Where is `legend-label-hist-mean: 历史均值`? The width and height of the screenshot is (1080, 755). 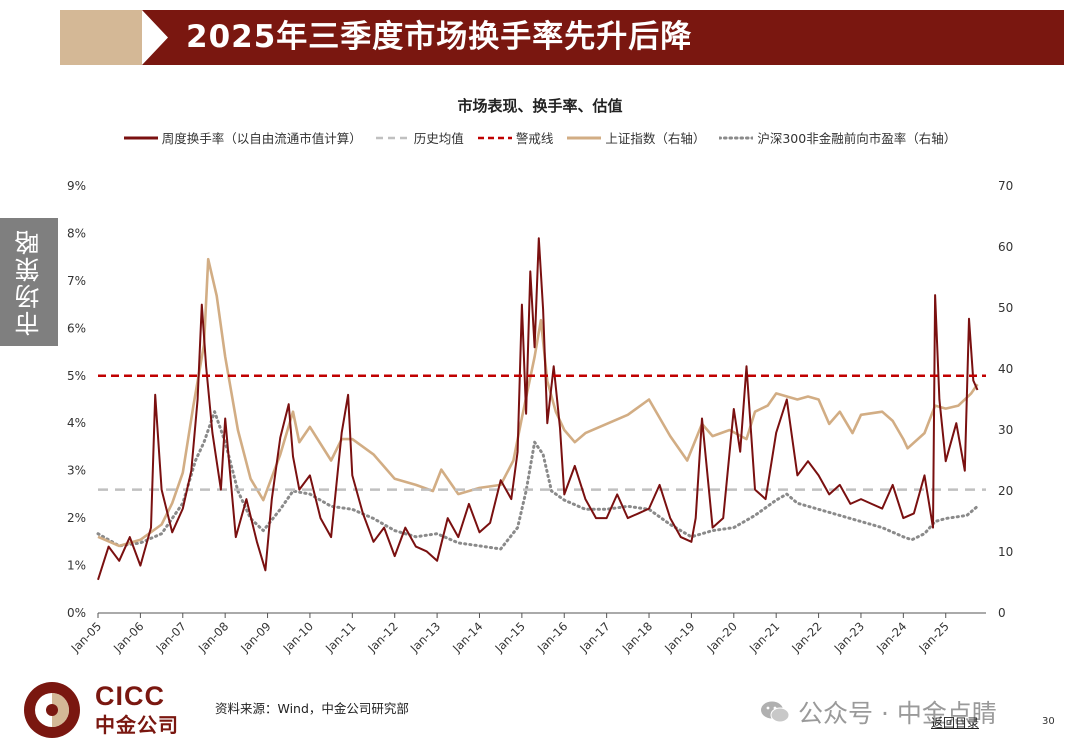
legend-label-hist-mean: 历史均值 is located at coordinates (438, 138).